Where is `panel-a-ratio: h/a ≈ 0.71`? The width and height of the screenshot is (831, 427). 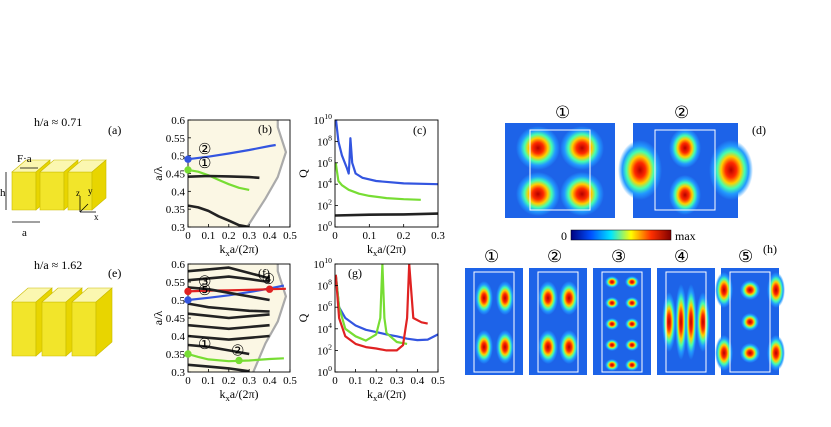
panel-a-ratio: h/a ≈ 0.71 is located at coordinates (58, 122).